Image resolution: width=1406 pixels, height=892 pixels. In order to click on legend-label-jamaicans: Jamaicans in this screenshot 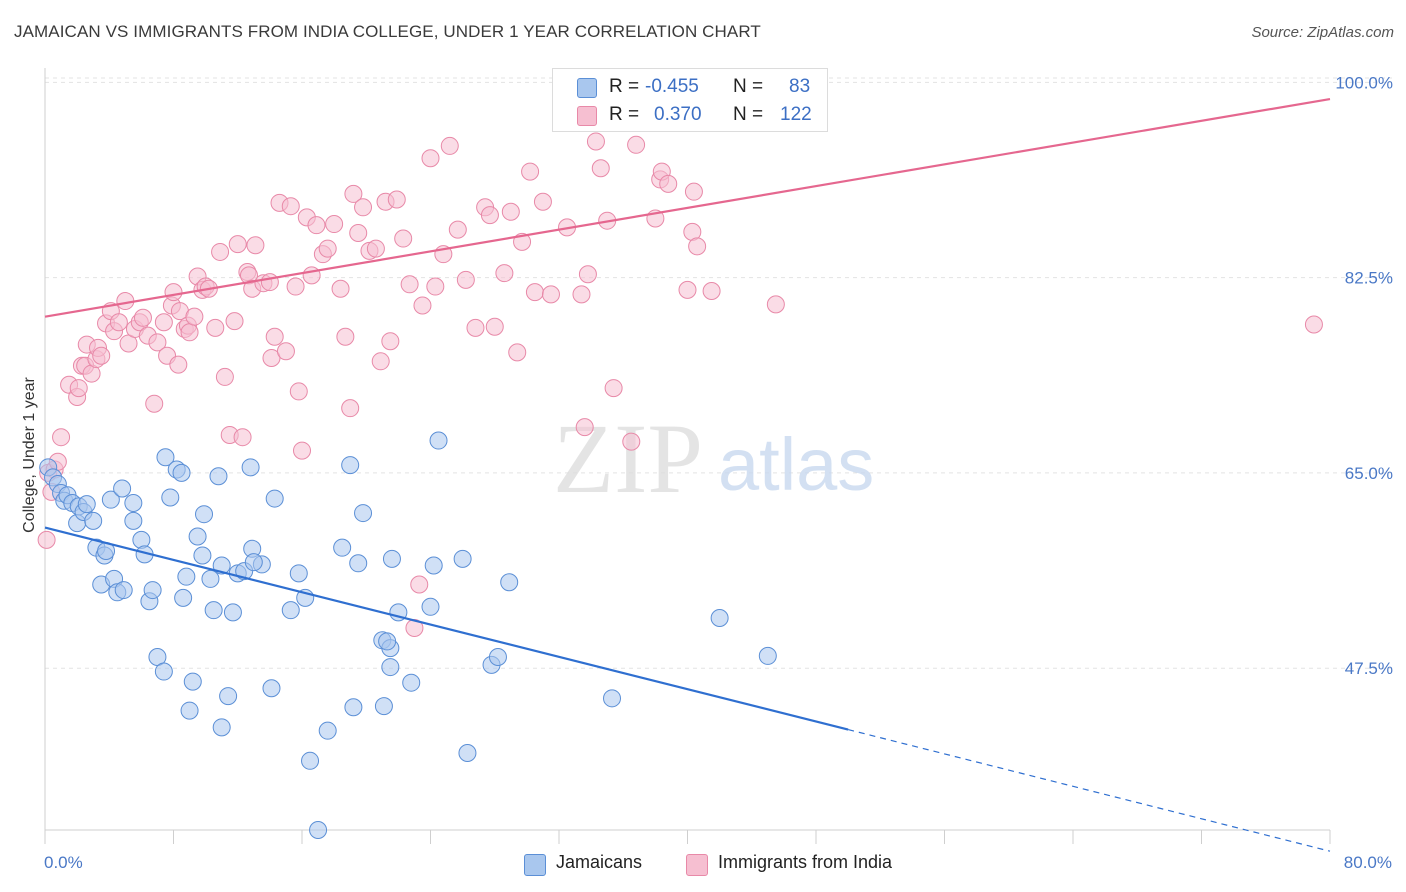, I will do `click(599, 862)`.